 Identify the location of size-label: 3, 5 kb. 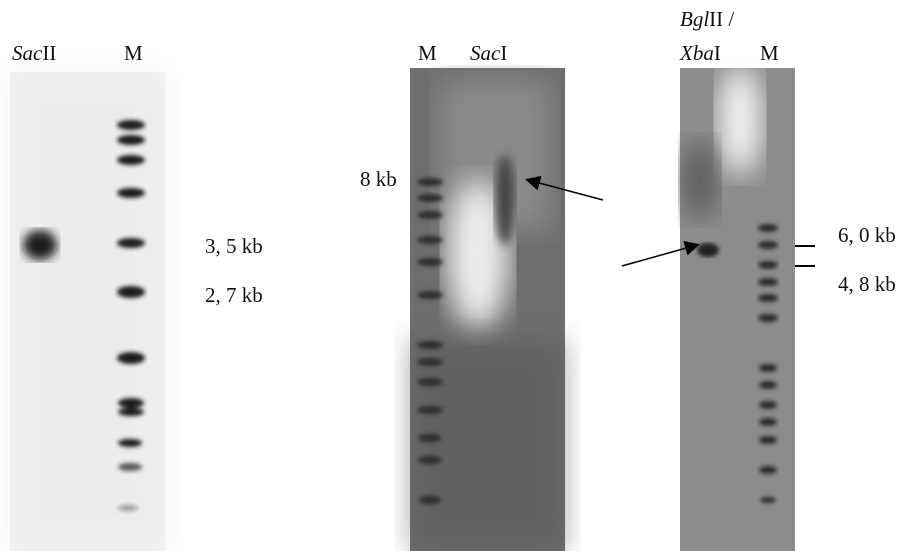
(234, 246).